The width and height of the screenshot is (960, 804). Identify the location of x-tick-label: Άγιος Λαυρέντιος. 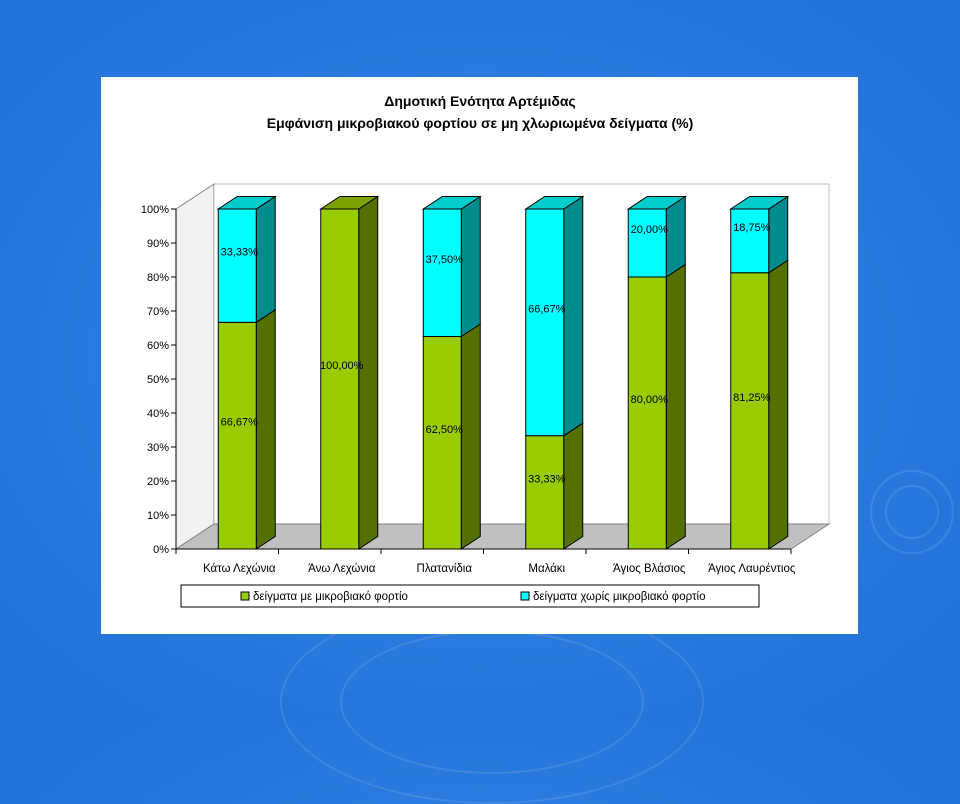
(752, 569).